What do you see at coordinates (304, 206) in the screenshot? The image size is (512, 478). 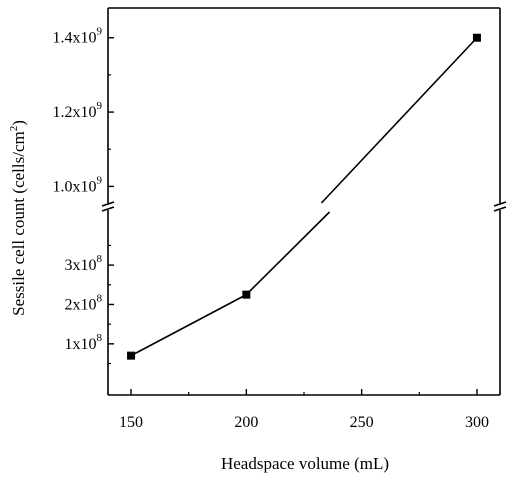 I see `axis-break-marks` at bounding box center [304, 206].